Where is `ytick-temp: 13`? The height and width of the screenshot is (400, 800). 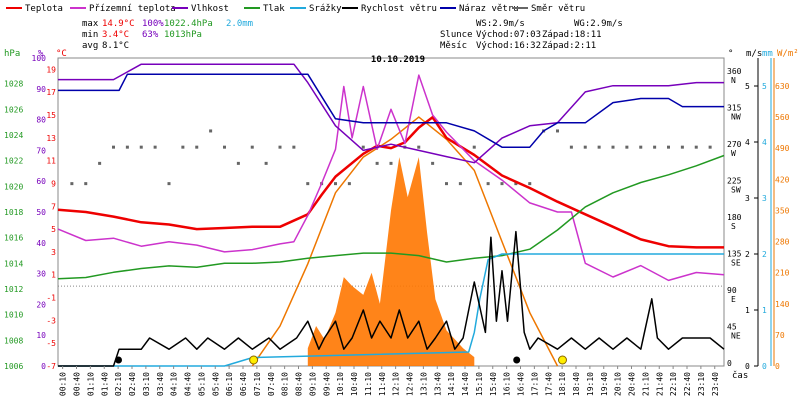
ytick-temp: 13 is located at coordinates (51, 138).